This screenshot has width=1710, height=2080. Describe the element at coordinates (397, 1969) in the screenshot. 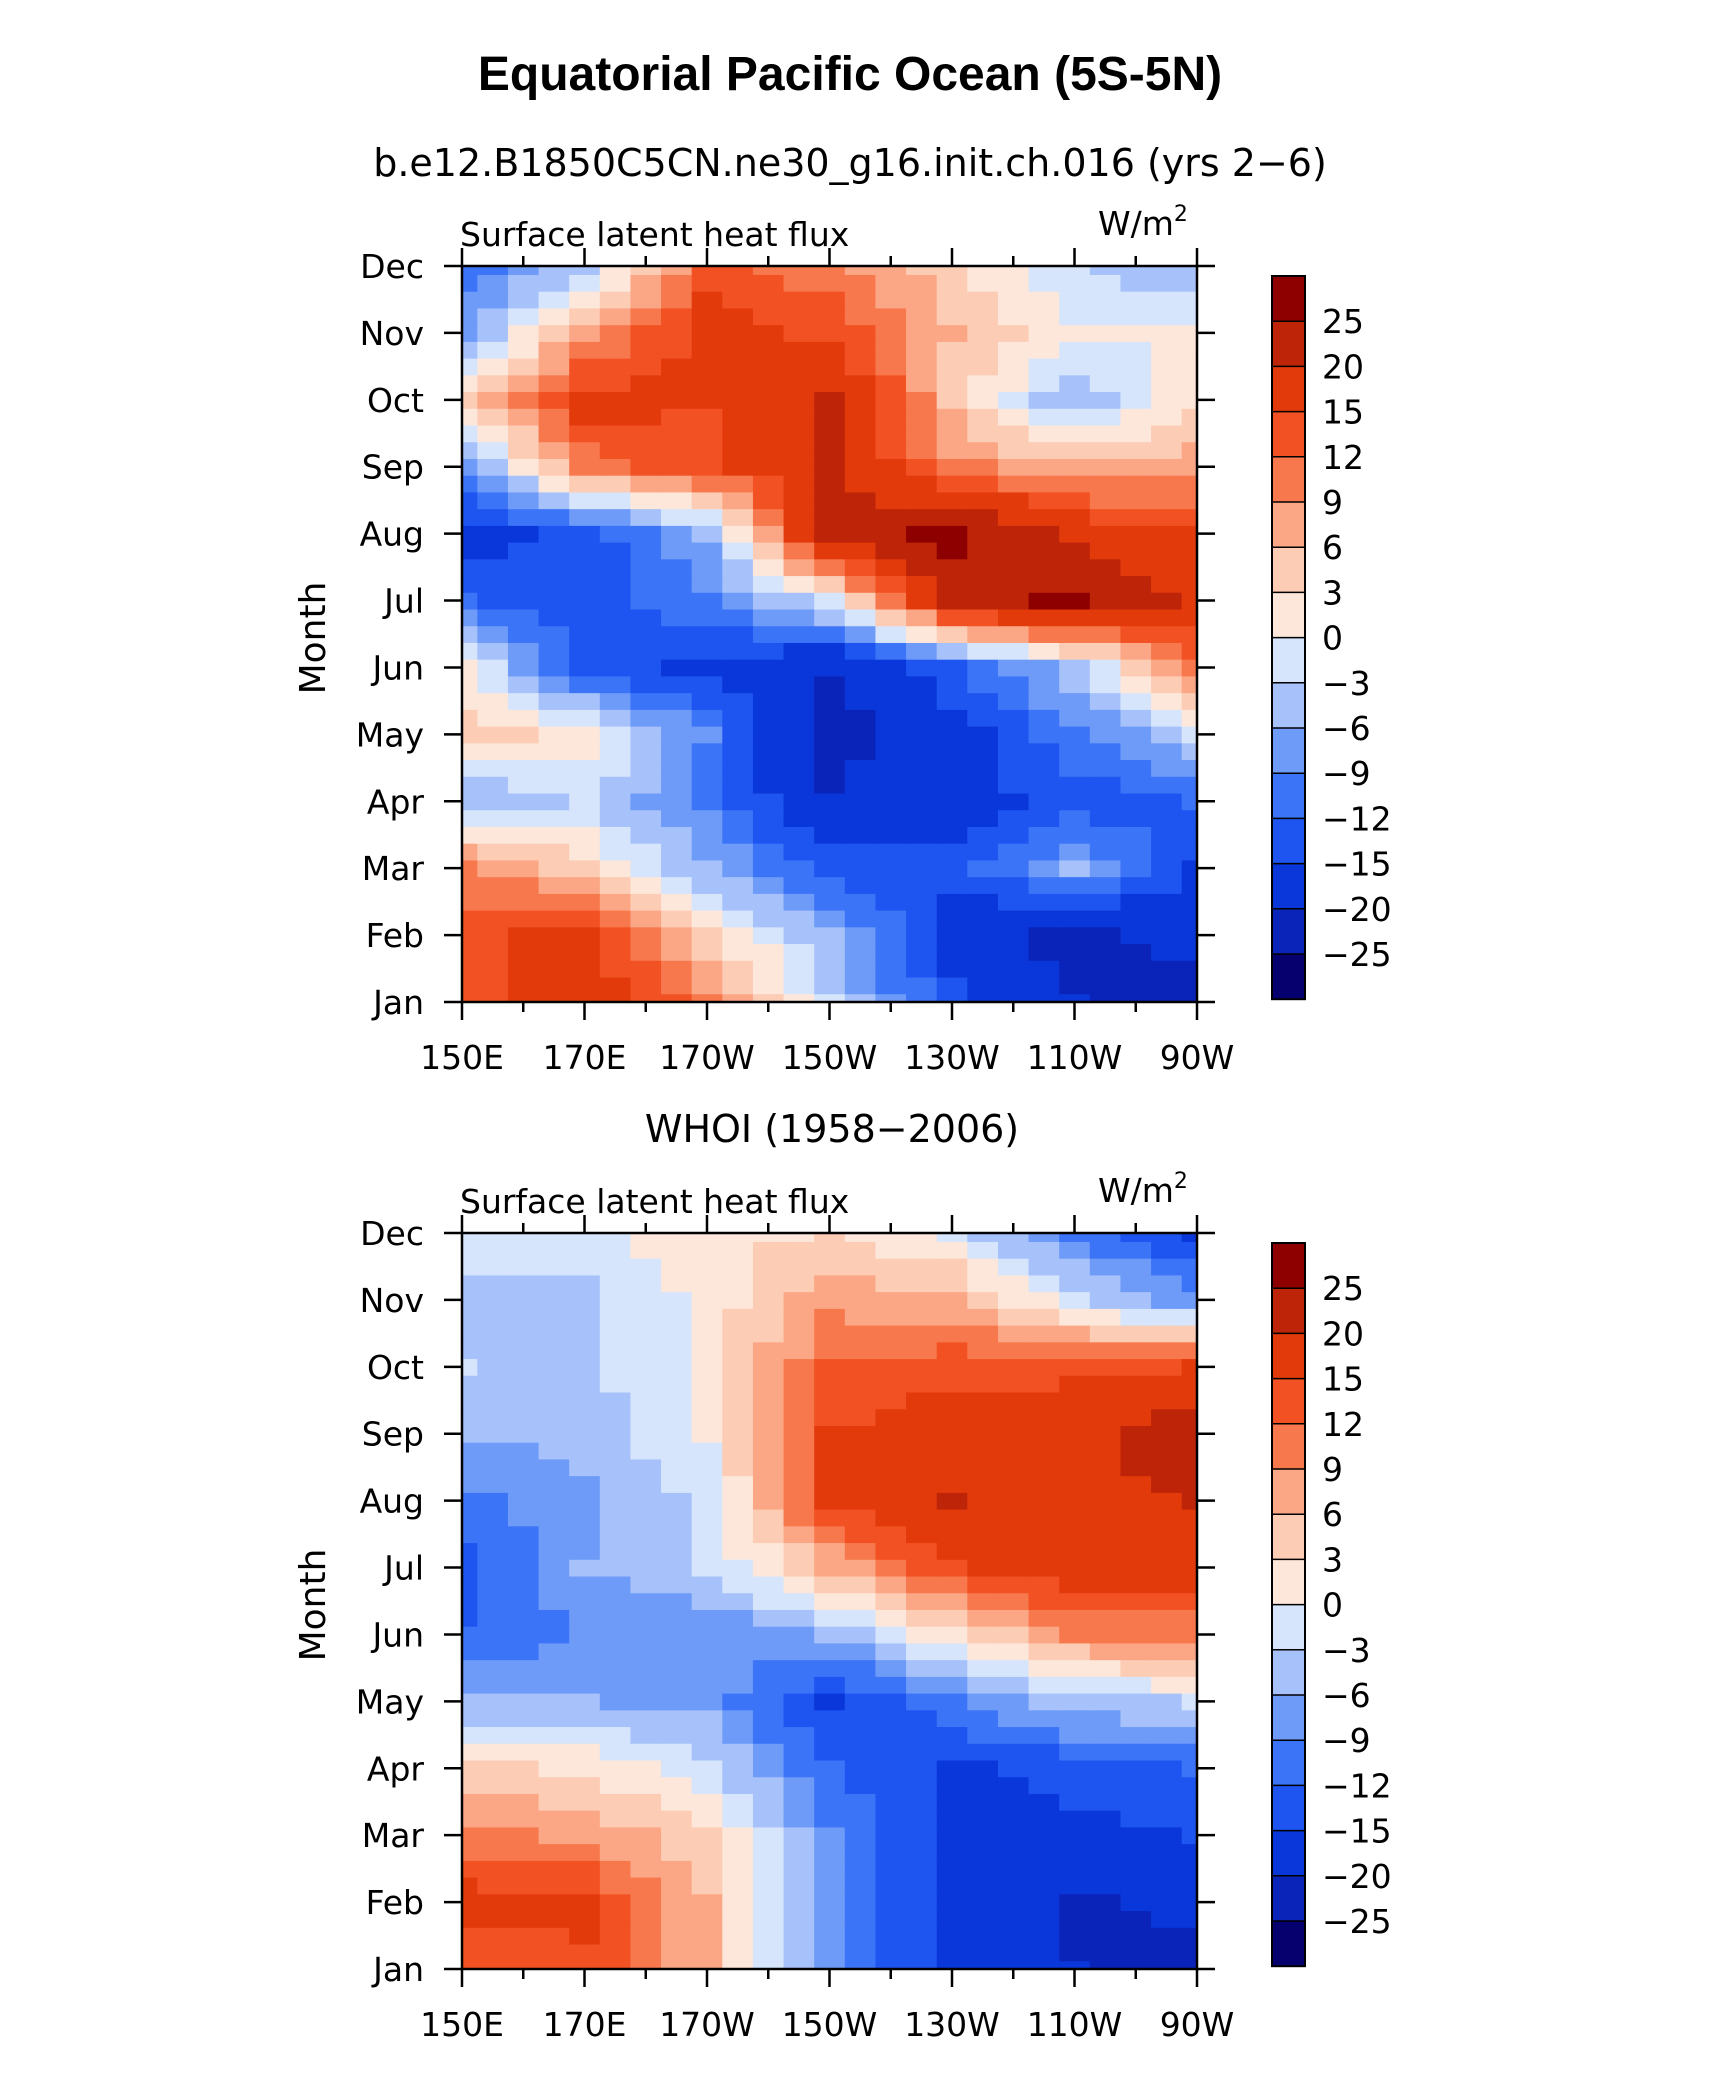

I see `y-tick-label: Jan` at that location.